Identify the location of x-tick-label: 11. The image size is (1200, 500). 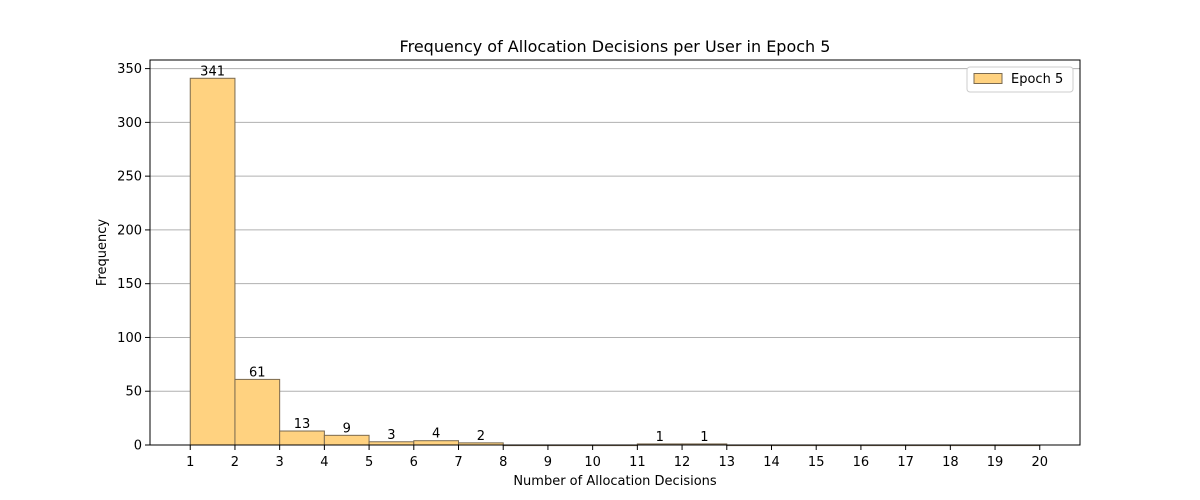
(637, 462).